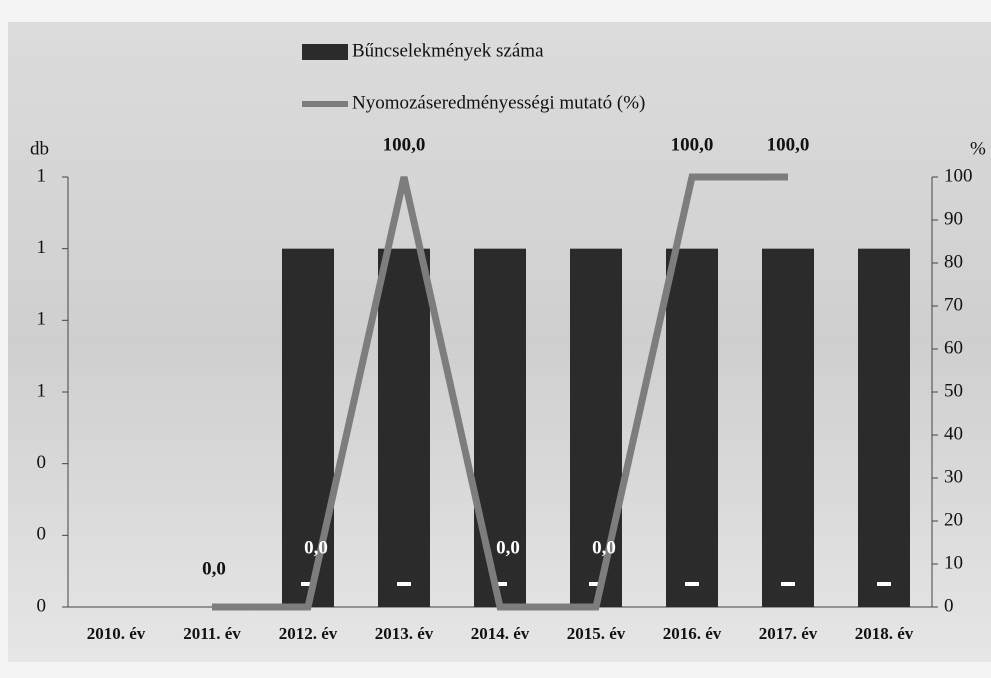 Image resolution: width=991 pixels, height=678 pixels. I want to click on y2-tick-label: 10, so click(953, 562).